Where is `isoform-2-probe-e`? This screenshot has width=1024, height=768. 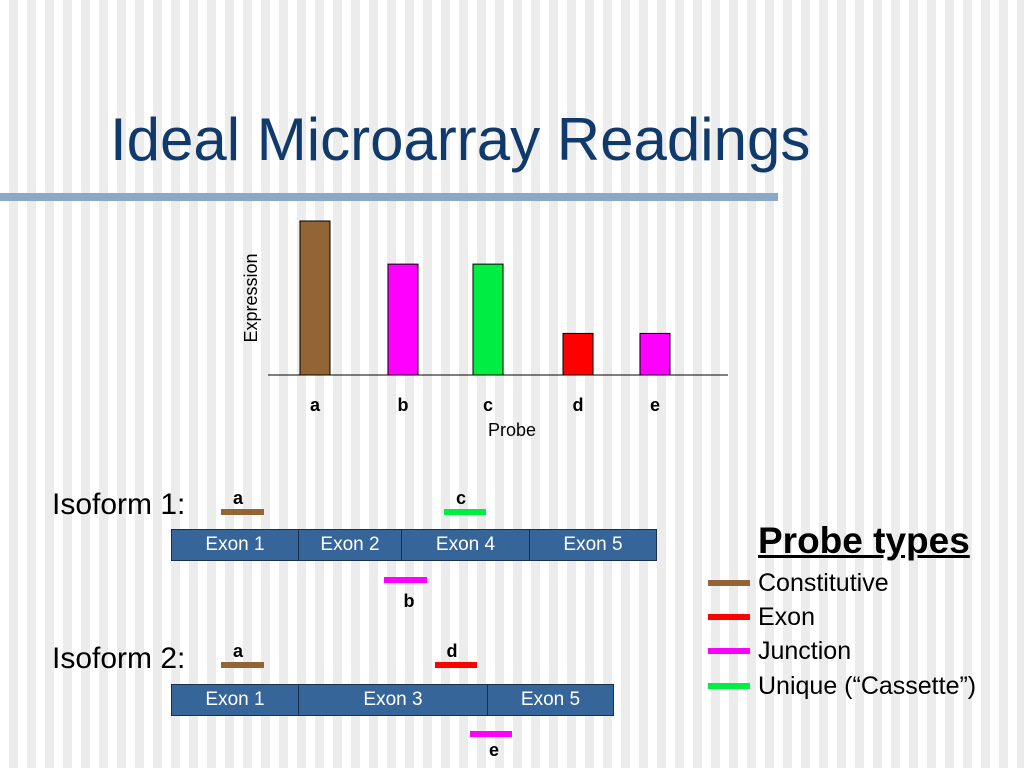 isoform-2-probe-e is located at coordinates (491, 734).